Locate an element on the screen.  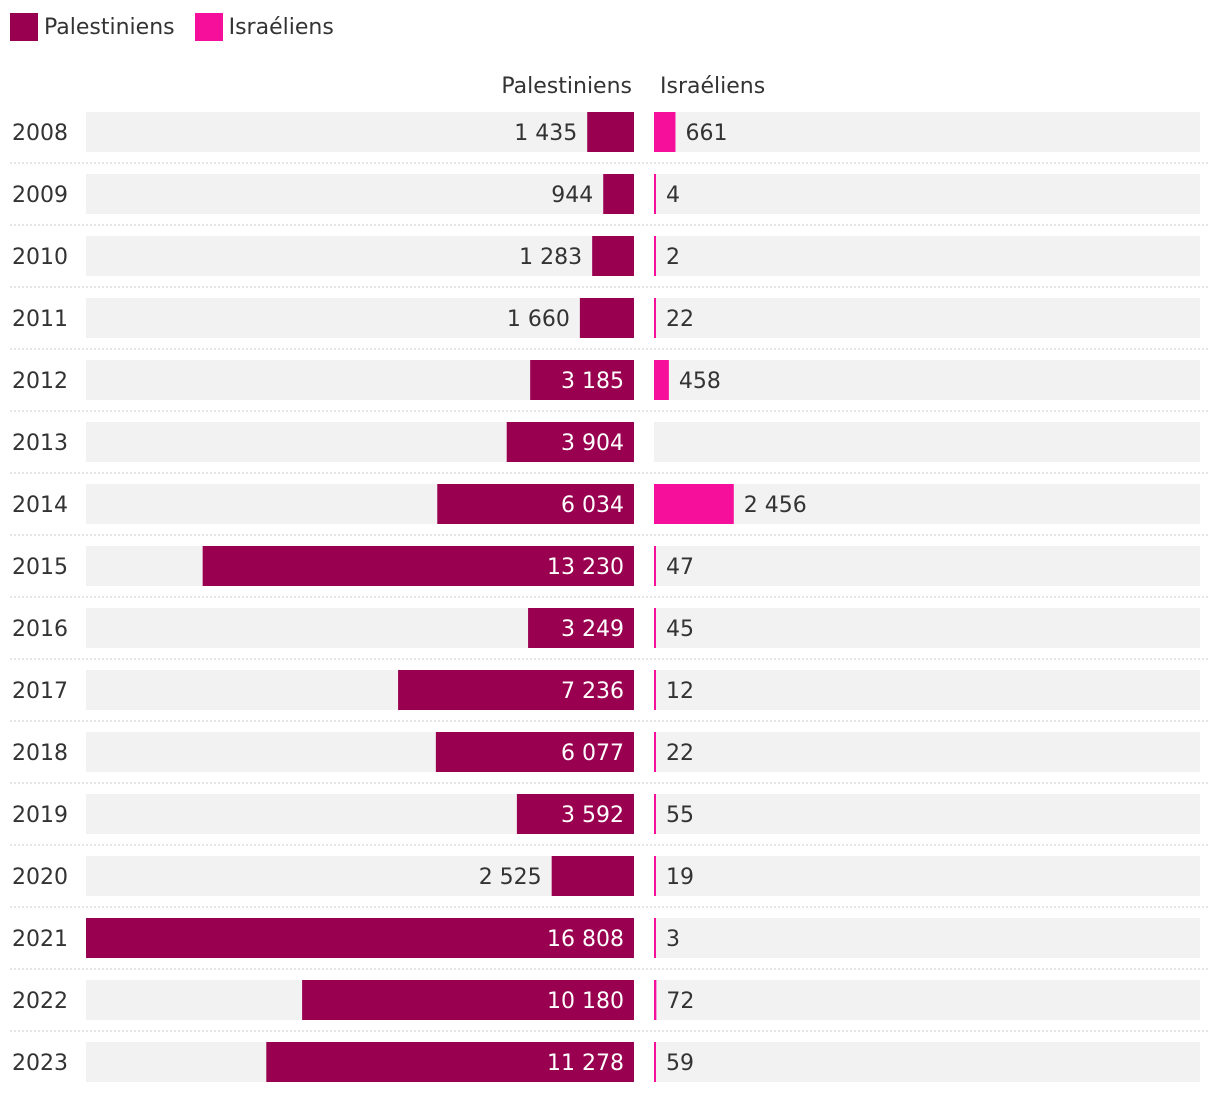
value-label-palestiniens-2011: 1 660 is located at coordinates (538, 319).